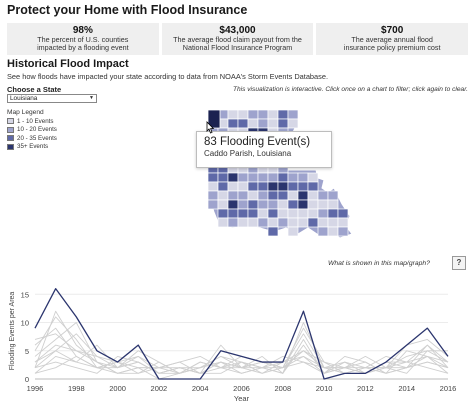 Image resolution: width=474 pixels, height=407 pixels. Describe the element at coordinates (37, 138) in the screenshot. I see `legend-label: 20 - 35 Events` at that location.